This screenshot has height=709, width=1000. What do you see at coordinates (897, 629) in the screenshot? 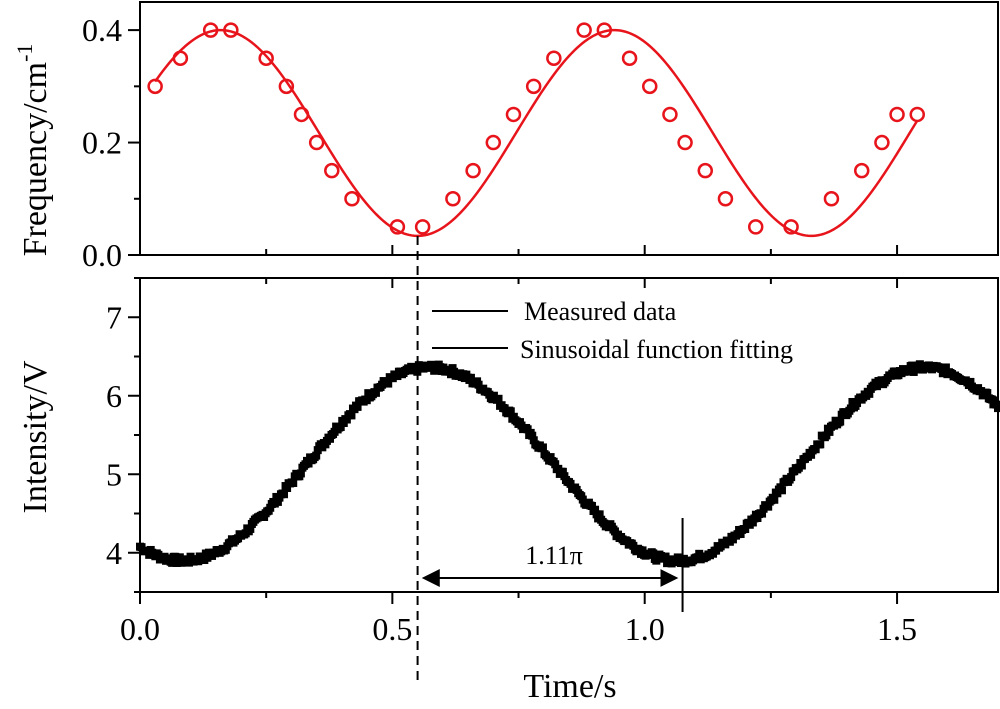
I see `x-tick-label: 1.5` at bounding box center [897, 629].